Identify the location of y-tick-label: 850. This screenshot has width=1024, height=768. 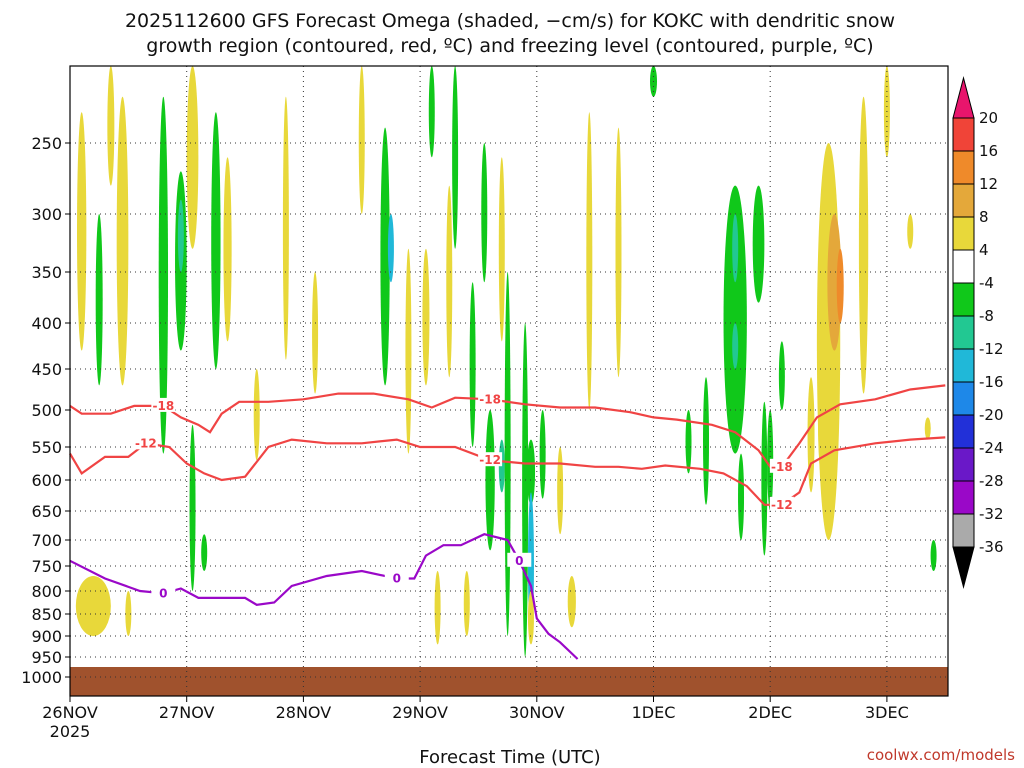
(46, 614).